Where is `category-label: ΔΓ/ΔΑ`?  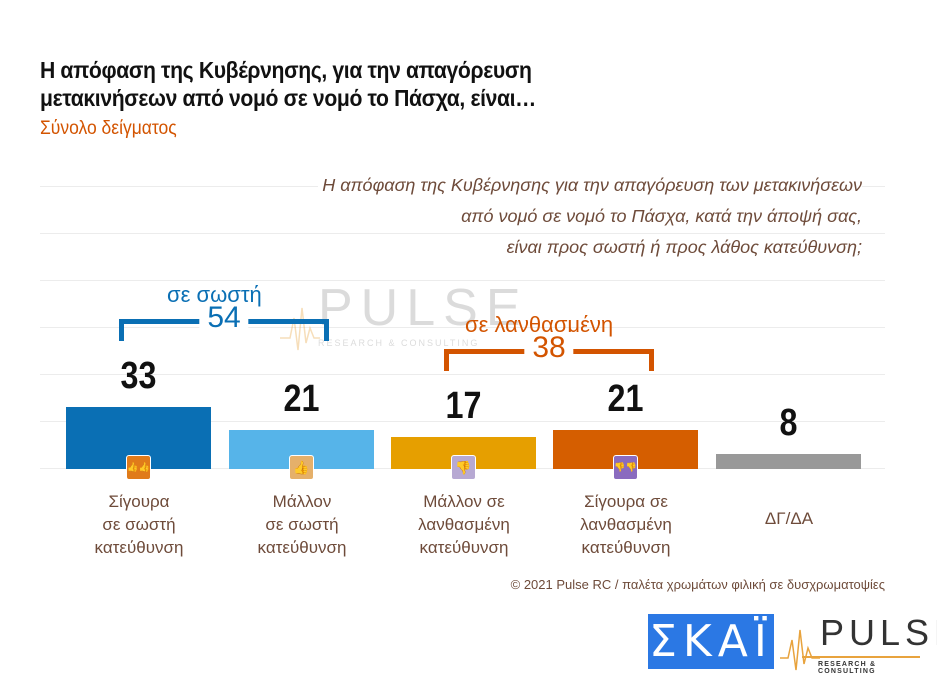
category-label: ΔΓ/ΔΑ is located at coordinates (789, 518).